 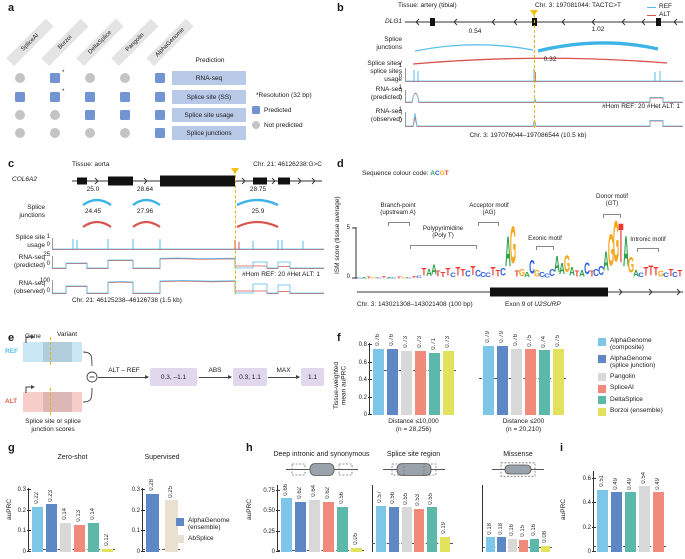 What do you see at coordinates (400, 88) in the screenshot?
I see `b-pred-ymax: 1` at bounding box center [400, 88].